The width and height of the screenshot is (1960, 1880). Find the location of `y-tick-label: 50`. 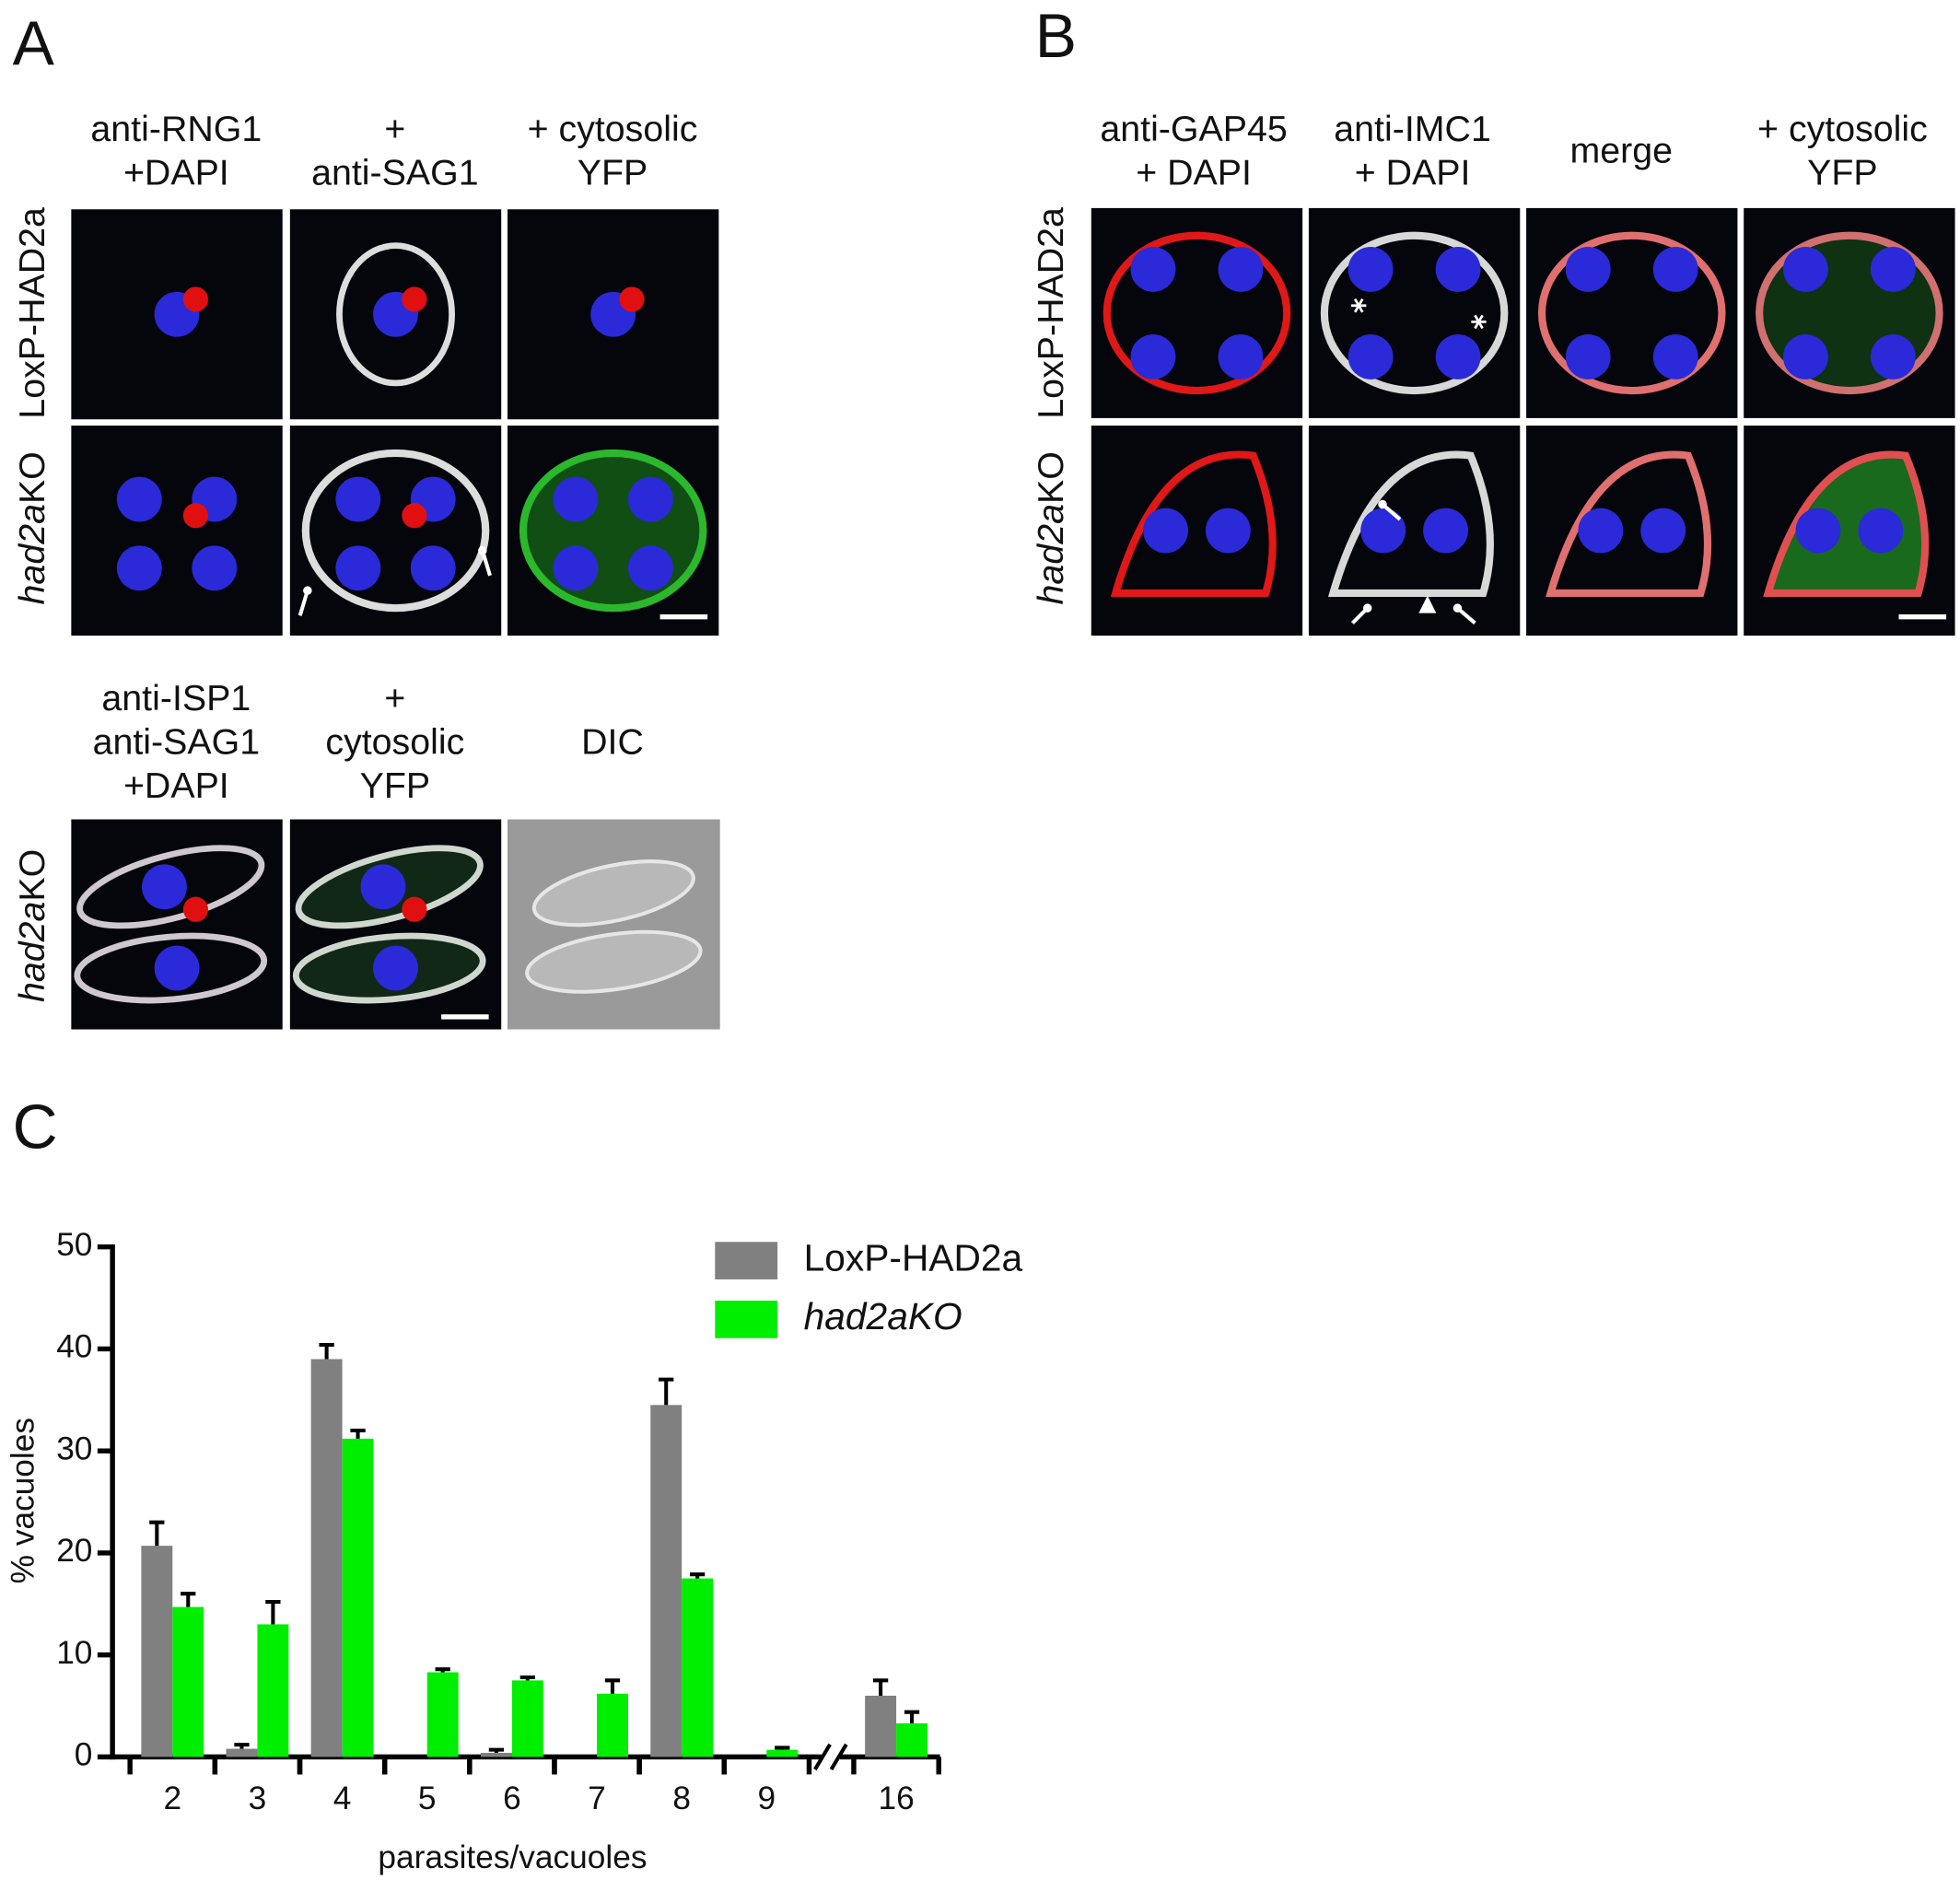

y-tick-label: 50 is located at coordinates (74, 1245).